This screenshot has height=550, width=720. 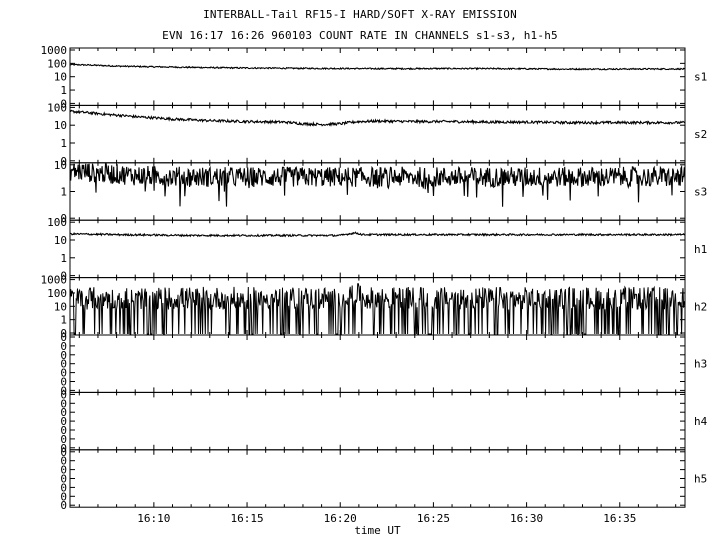 I want to click on x-tick-label: 16:30, so click(x=526, y=518).